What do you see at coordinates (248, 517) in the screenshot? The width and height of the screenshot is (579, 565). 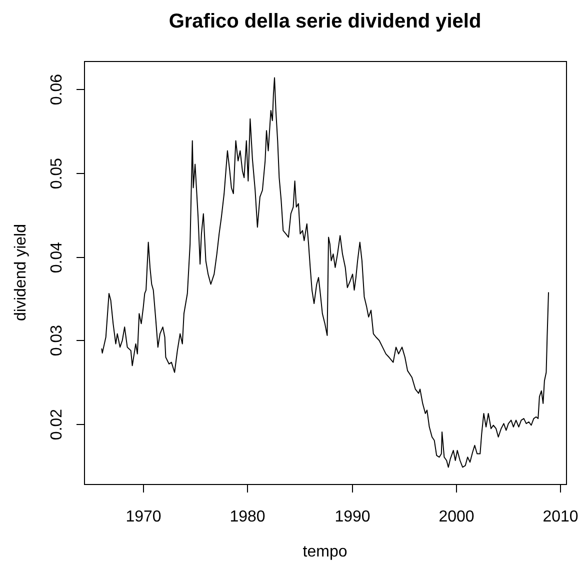 I see `x-tick-label: 1980` at bounding box center [248, 517].